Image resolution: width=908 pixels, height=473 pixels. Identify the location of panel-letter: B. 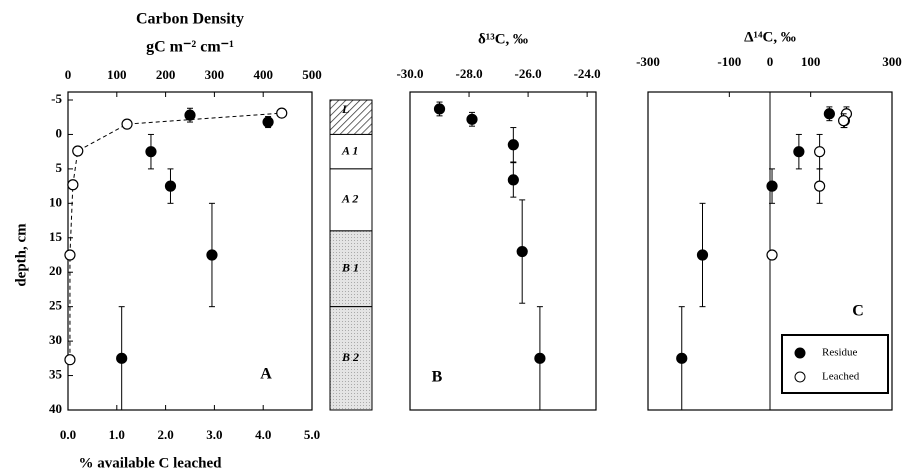
(437, 377).